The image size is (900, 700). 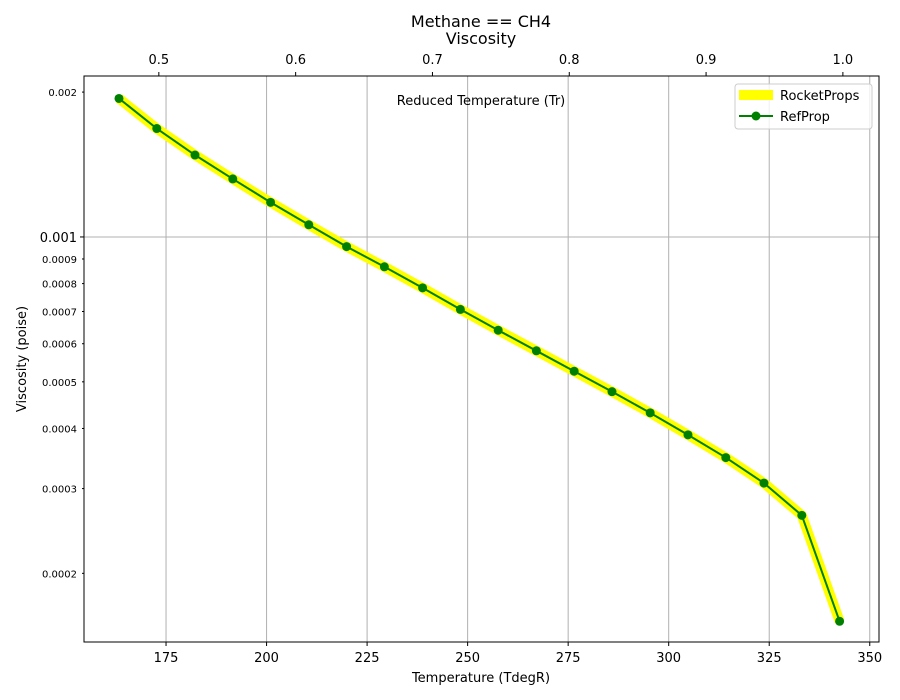 I want to click on x-tick-label: 200, so click(x=266, y=658).